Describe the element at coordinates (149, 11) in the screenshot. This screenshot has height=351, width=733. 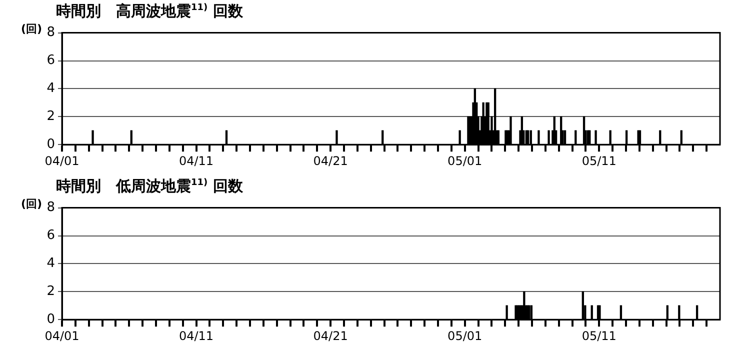
I see `chart-title: 時間別 高周波地震$^{11)}$ 回数` at that location.